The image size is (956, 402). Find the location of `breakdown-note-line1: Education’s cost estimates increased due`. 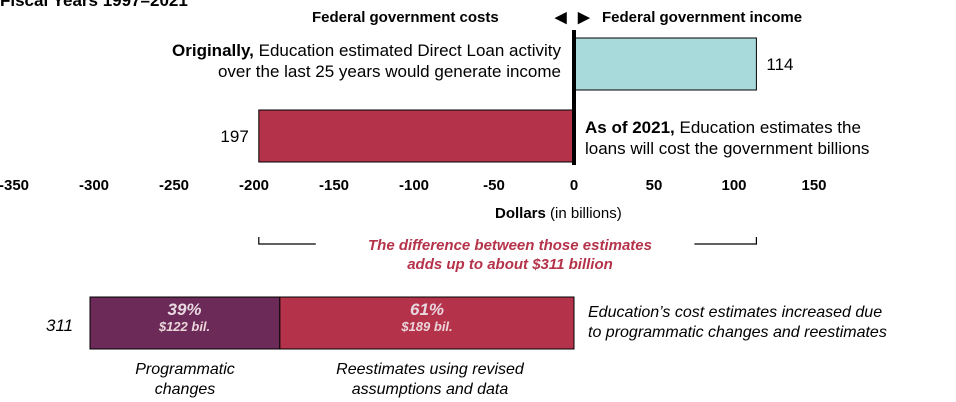

breakdown-note-line1: Education’s cost estimates increased due is located at coordinates (735, 312).